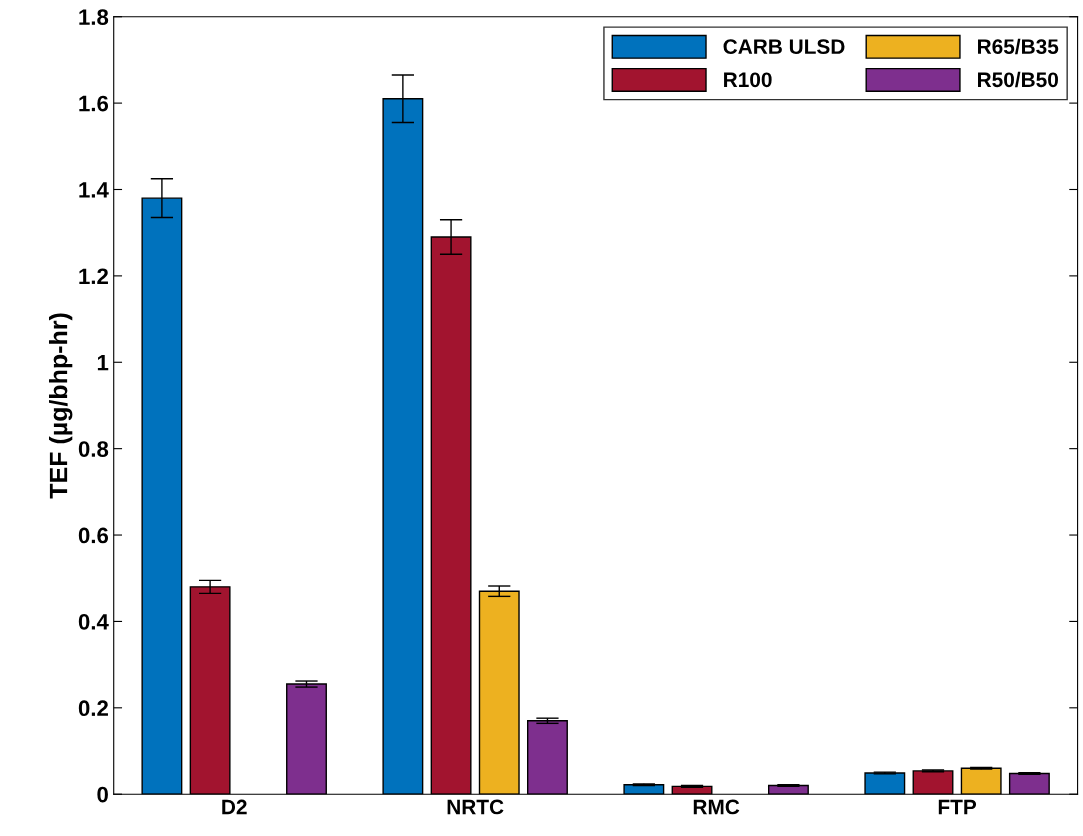  Describe the element at coordinates (102, 794) in the screenshot. I see `y-tick-label: 0` at that location.